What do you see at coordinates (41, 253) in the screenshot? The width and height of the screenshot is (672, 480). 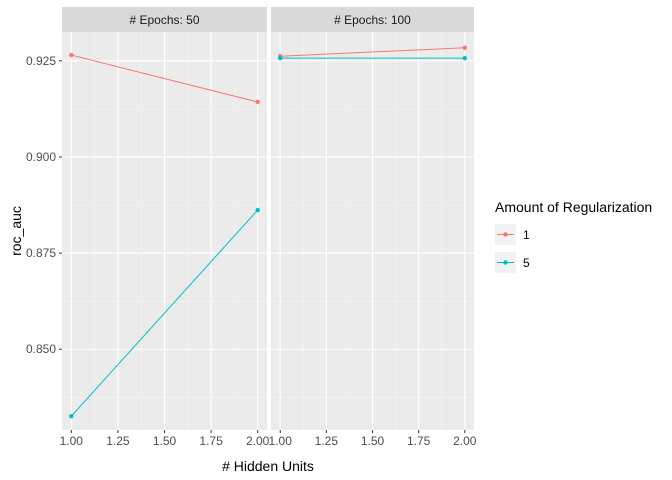 I see `y-tick-label: 0.875` at bounding box center [41, 253].